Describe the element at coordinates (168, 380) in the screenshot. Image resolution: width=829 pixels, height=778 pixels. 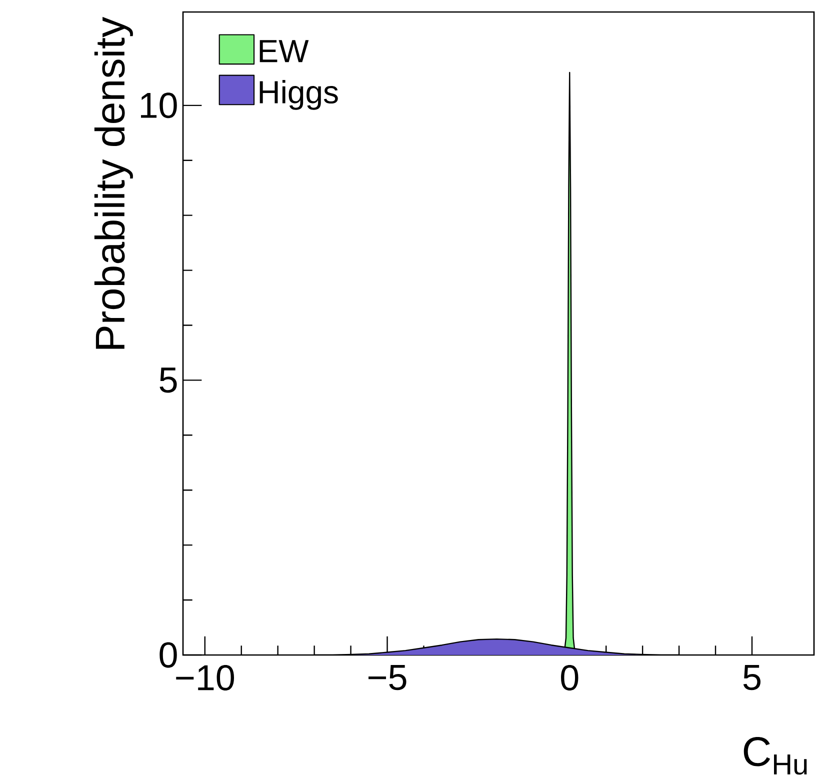
I see `y-tick-label: 5` at that location.